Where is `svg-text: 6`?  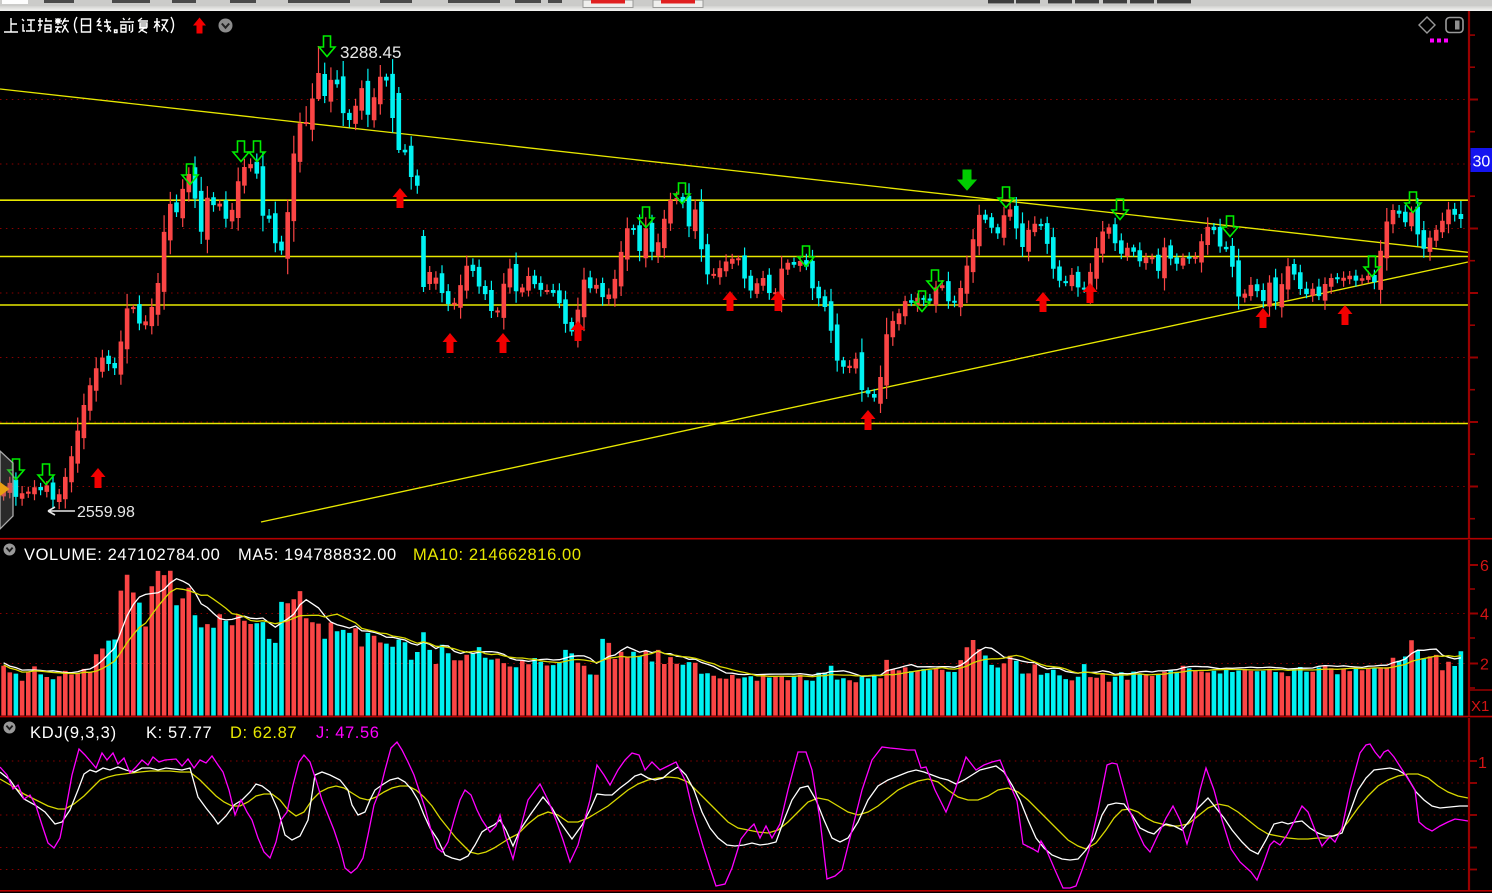
svg-text: 6 is located at coordinates (1484, 566).